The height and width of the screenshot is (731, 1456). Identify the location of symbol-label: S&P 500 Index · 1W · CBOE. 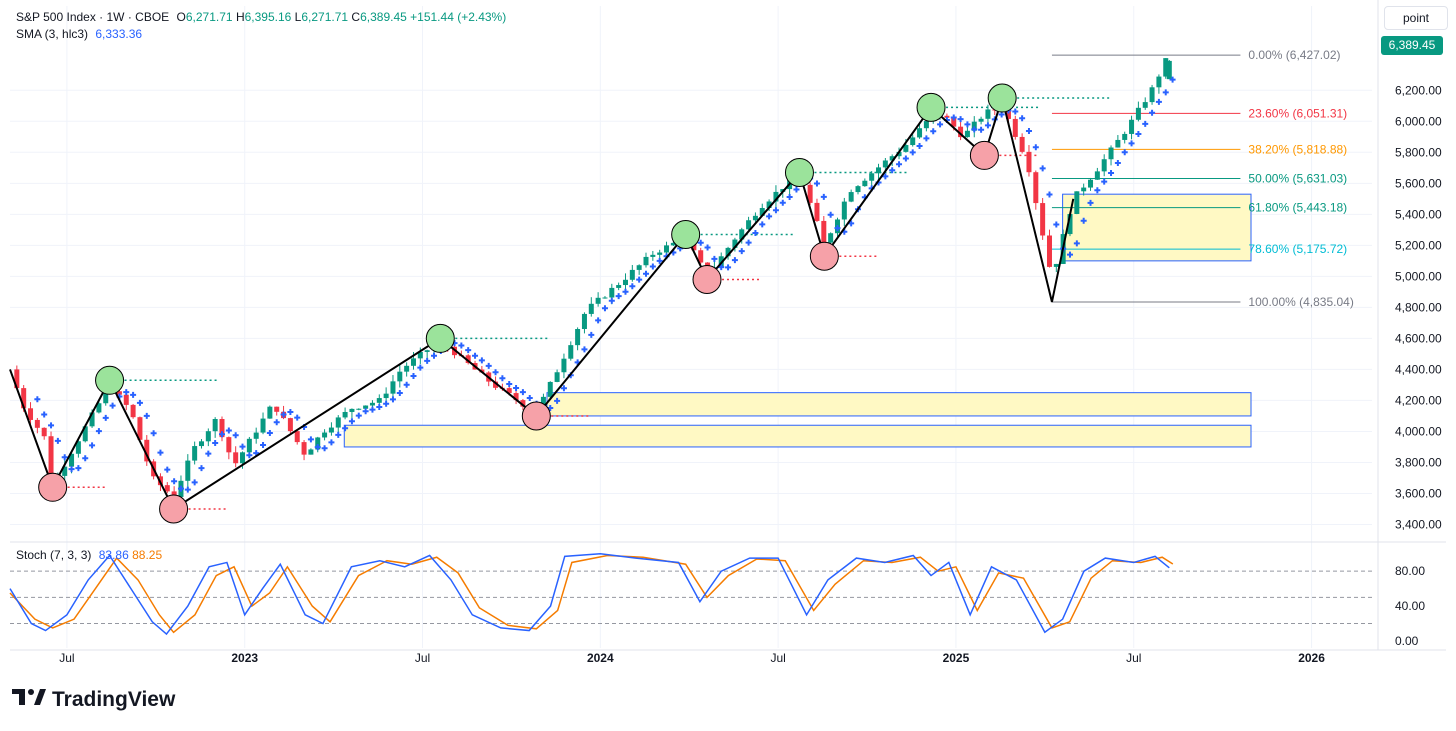
(93, 17).